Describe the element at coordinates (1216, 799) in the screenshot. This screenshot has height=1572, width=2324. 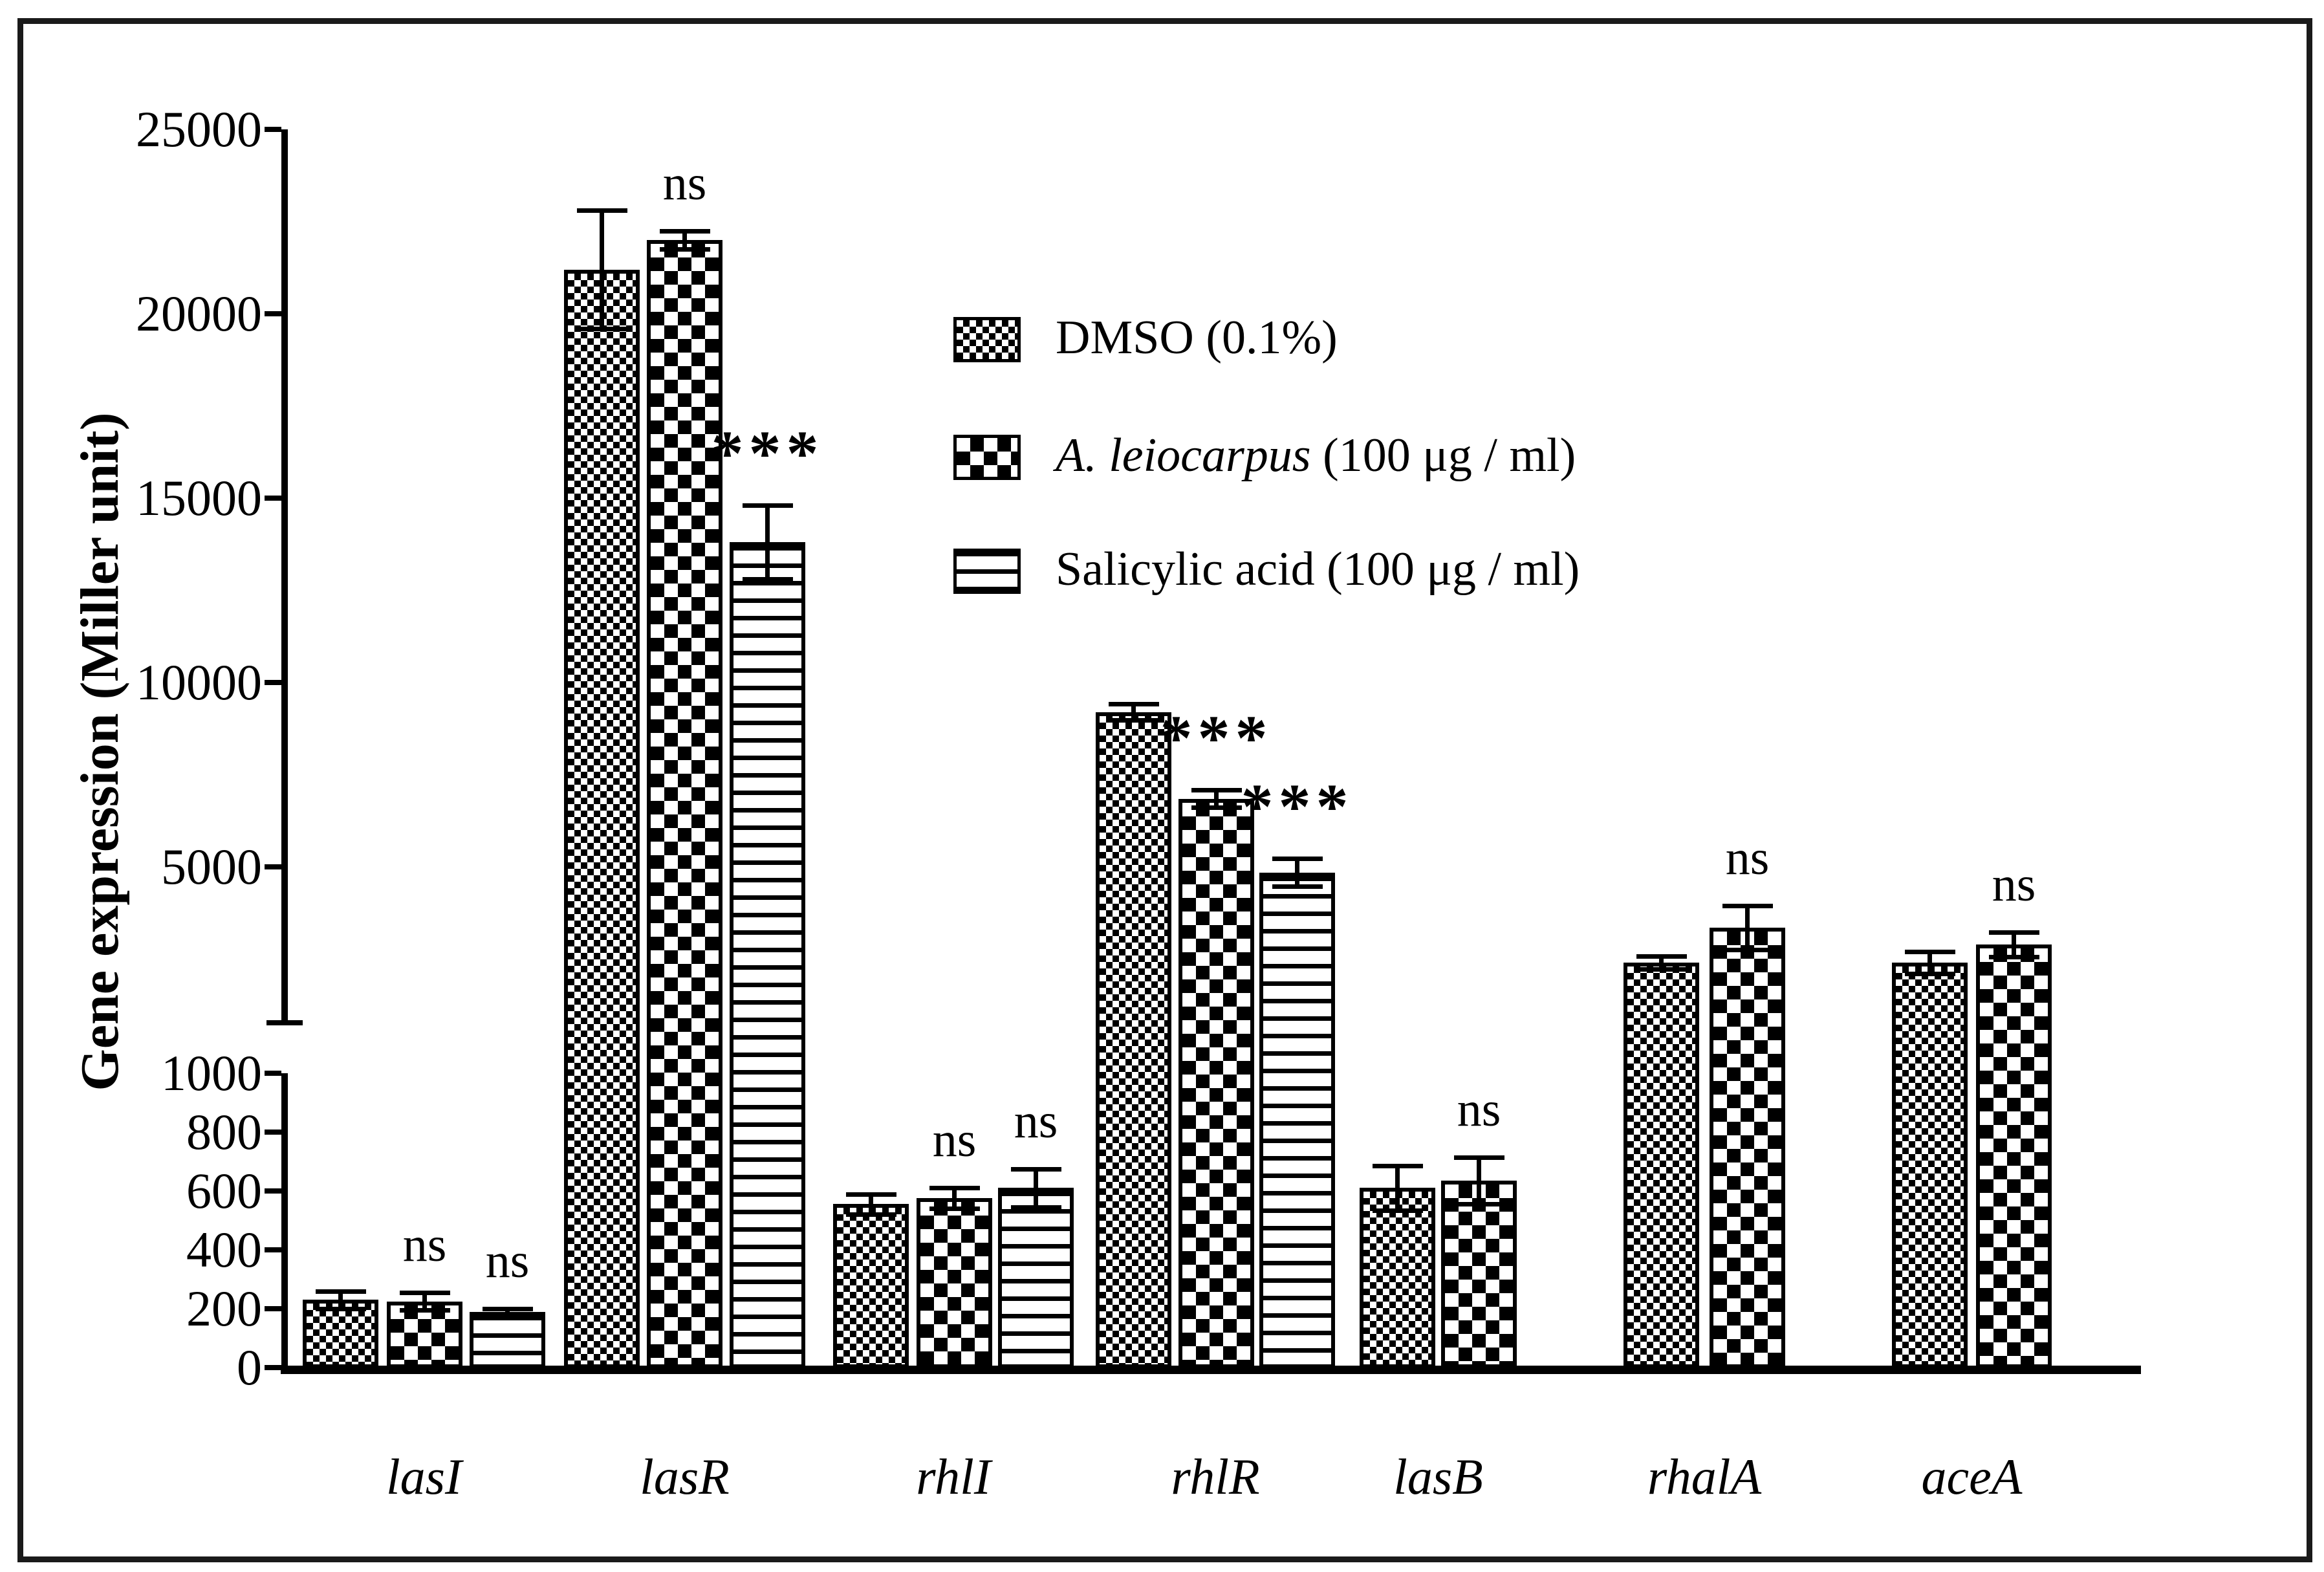
I see `error-bar-rhlR-series2` at that location.